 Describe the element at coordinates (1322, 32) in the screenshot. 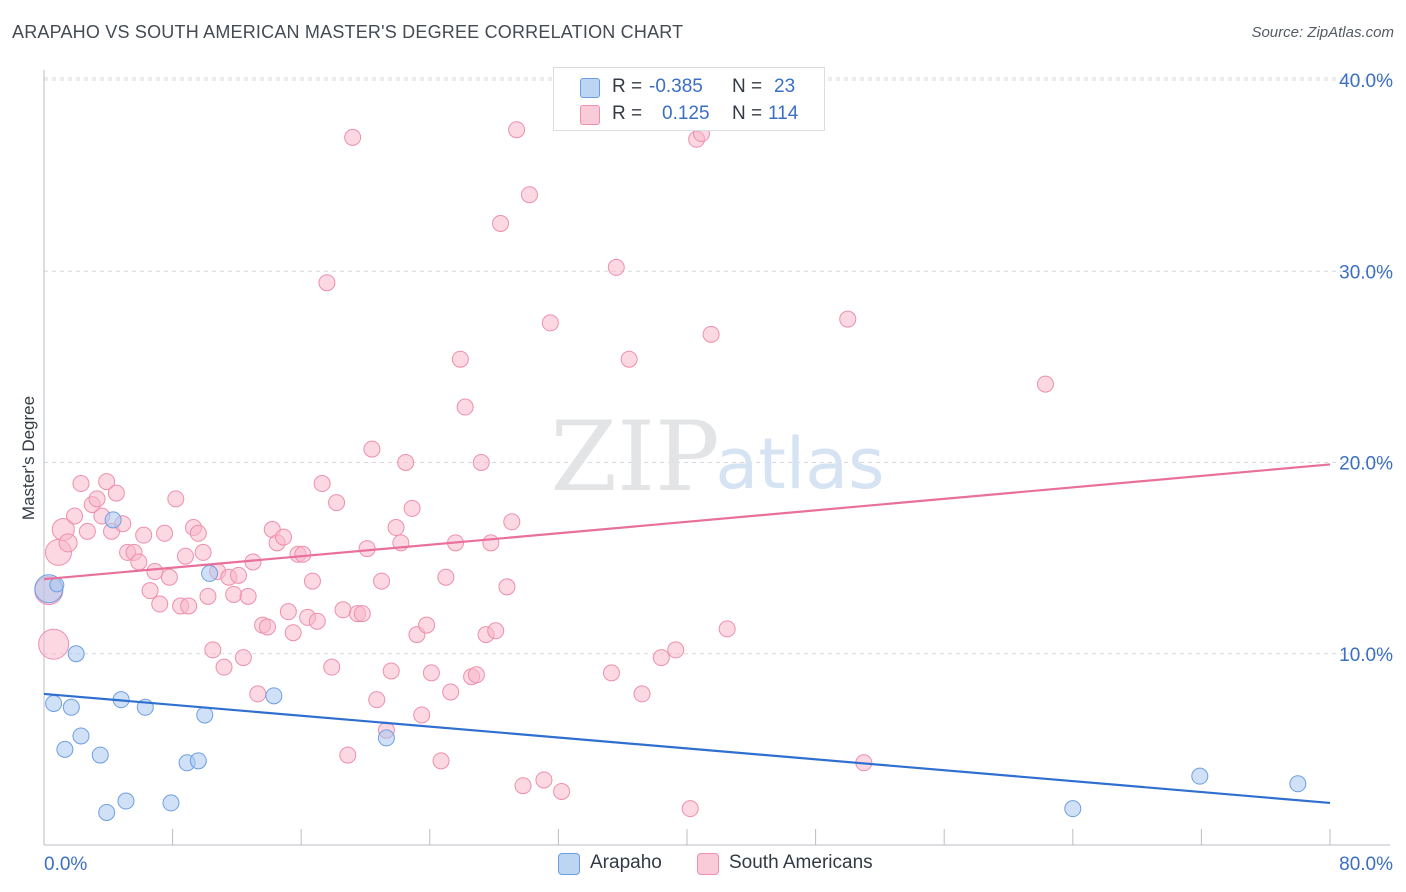

I see `source-label: Source: ZipAtlas.com` at that location.